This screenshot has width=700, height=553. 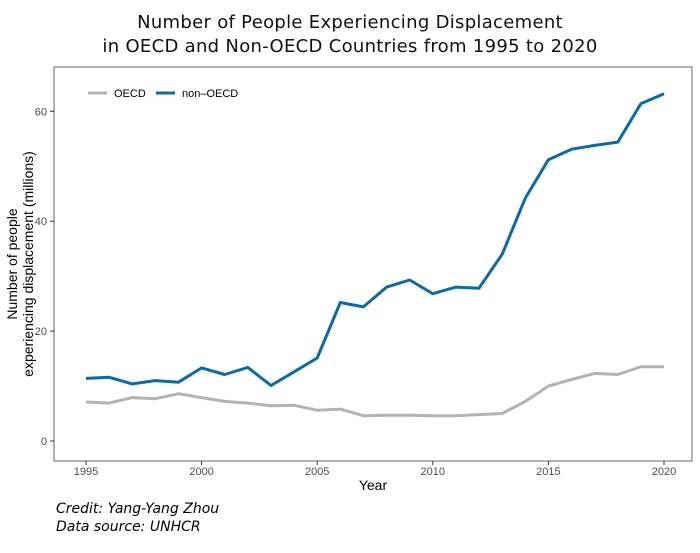 I want to click on x-tick-label: 2000, so click(x=201, y=472).